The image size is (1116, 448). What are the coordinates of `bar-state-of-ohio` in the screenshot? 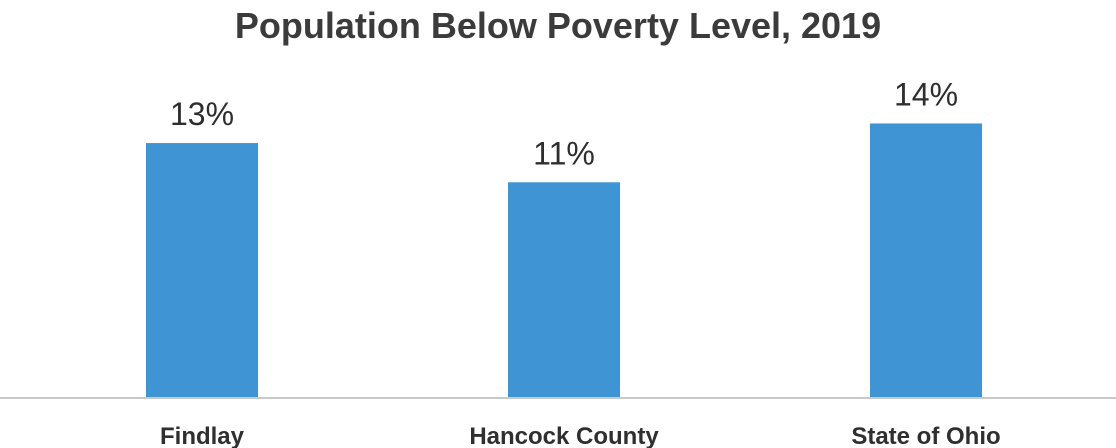 It's located at (926, 260).